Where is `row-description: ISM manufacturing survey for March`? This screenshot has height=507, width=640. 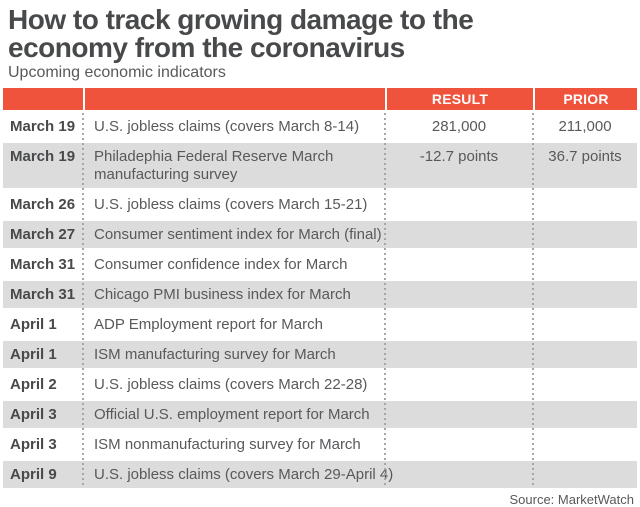 row-description: ISM manufacturing survey for March is located at coordinates (215, 354).